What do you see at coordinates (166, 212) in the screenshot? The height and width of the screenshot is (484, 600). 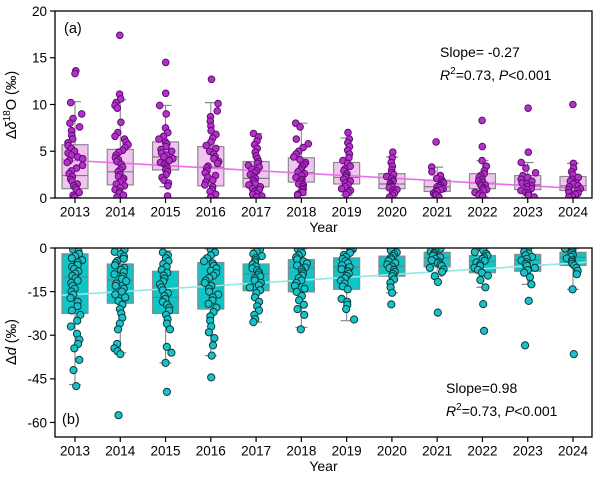 I see `x-tick-label: 2015` at bounding box center [166, 212].